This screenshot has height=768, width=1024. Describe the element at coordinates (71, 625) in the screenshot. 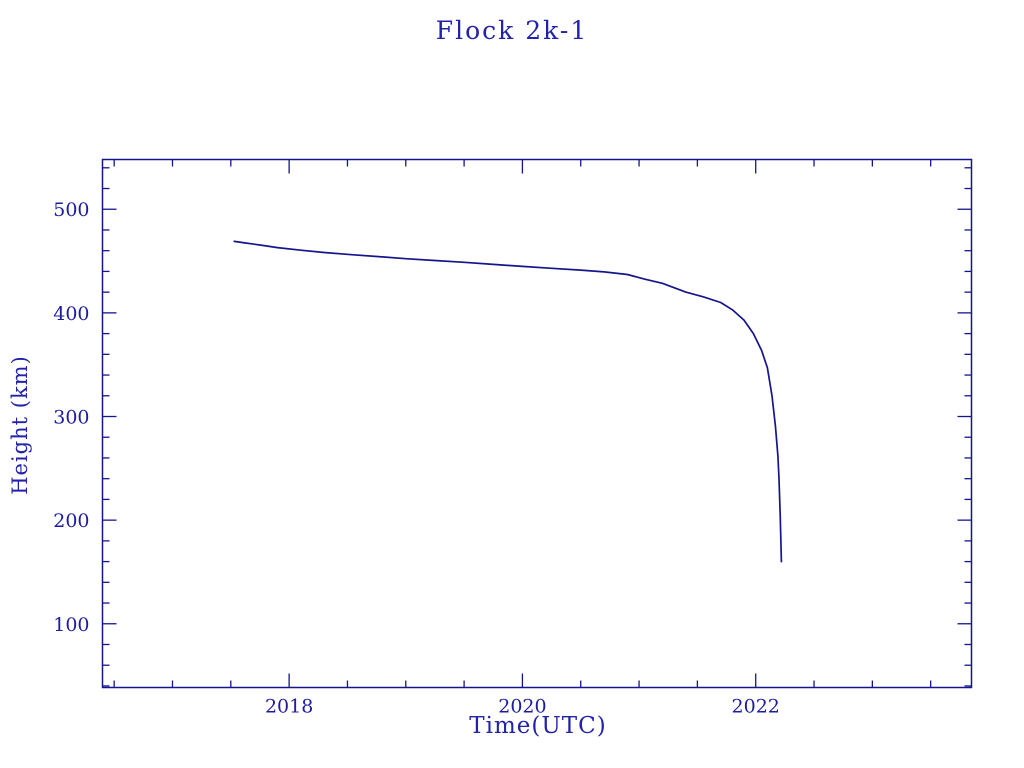

I see `y-tick-label: 100` at that location.